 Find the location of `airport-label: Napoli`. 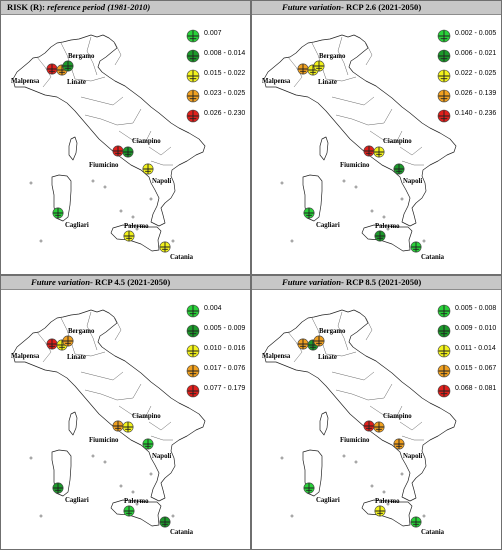

airport-label: Napoli is located at coordinates (161, 456).